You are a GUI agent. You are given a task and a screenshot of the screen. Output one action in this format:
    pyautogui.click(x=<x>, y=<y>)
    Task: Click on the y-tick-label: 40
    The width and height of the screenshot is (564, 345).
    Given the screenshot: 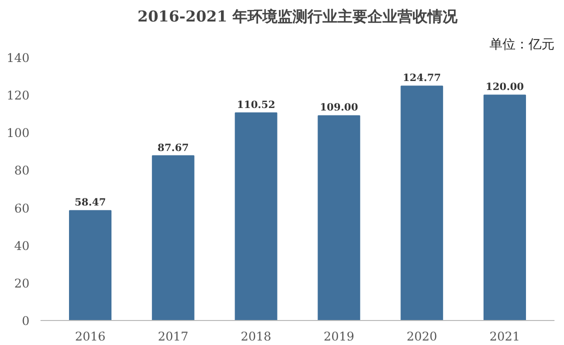 What is the action you would take?
    pyautogui.click(x=22, y=245)
    